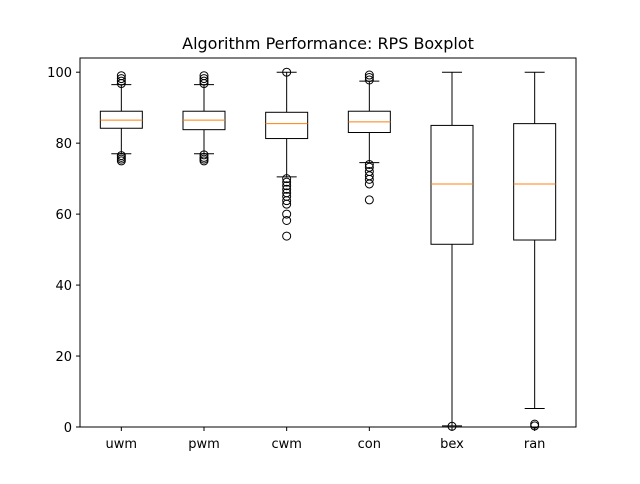 The height and width of the screenshot is (484, 640). Describe the element at coordinates (369, 444) in the screenshot. I see `x-tick-label: con` at that location.